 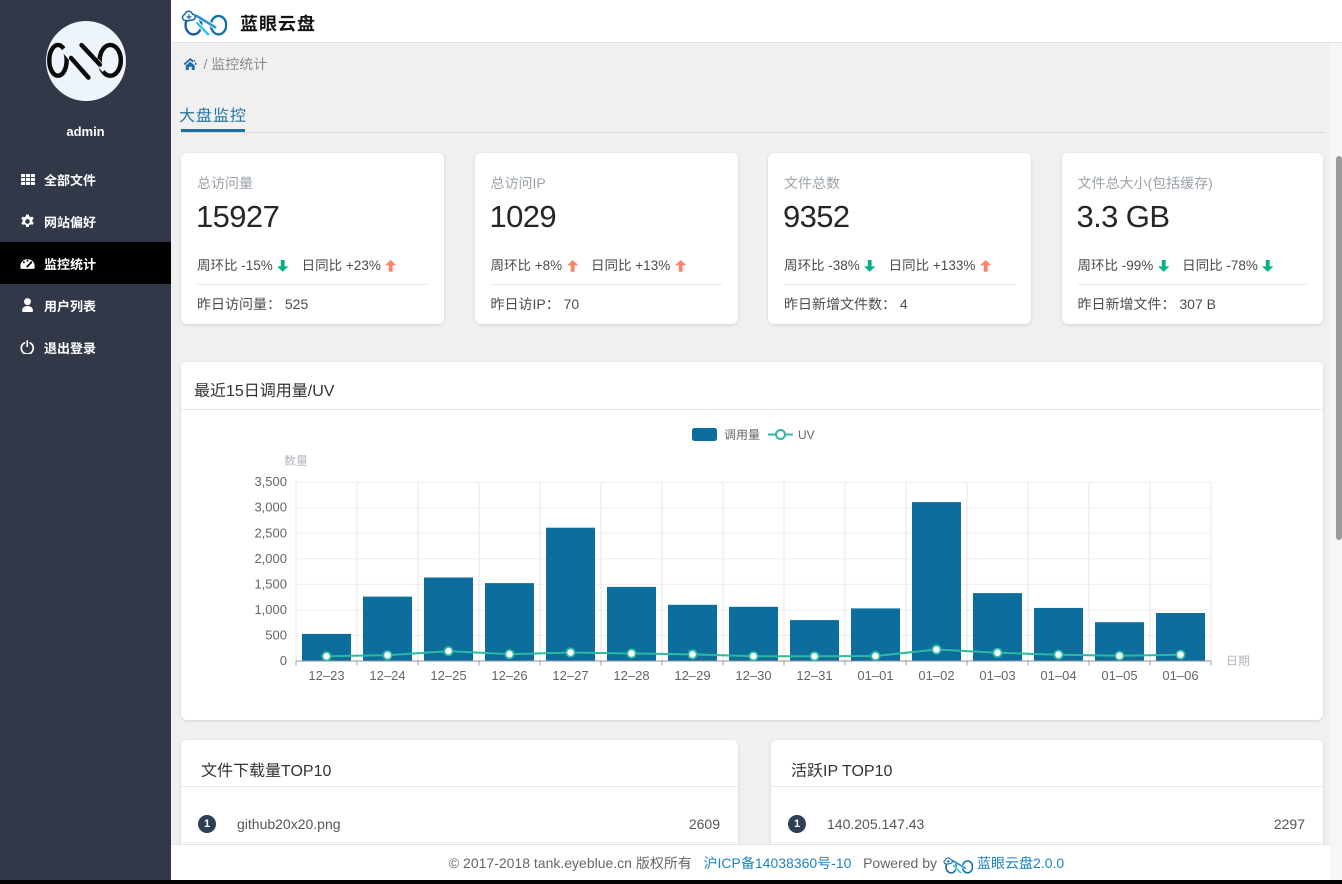 I want to click on svg-text: 数量, so click(x=296, y=461).